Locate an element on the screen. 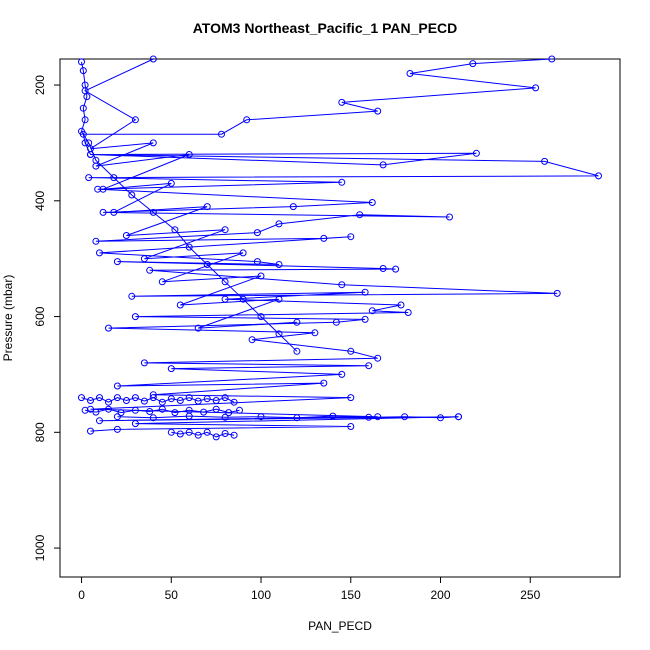  x-tick-label: 200 is located at coordinates (440, 595).